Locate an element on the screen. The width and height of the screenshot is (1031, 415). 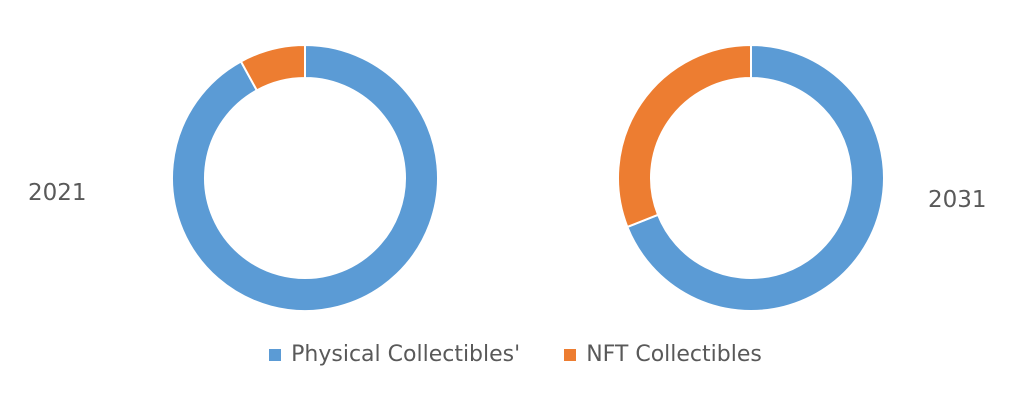
slice-2031-nft is located at coordinates (684, 136).